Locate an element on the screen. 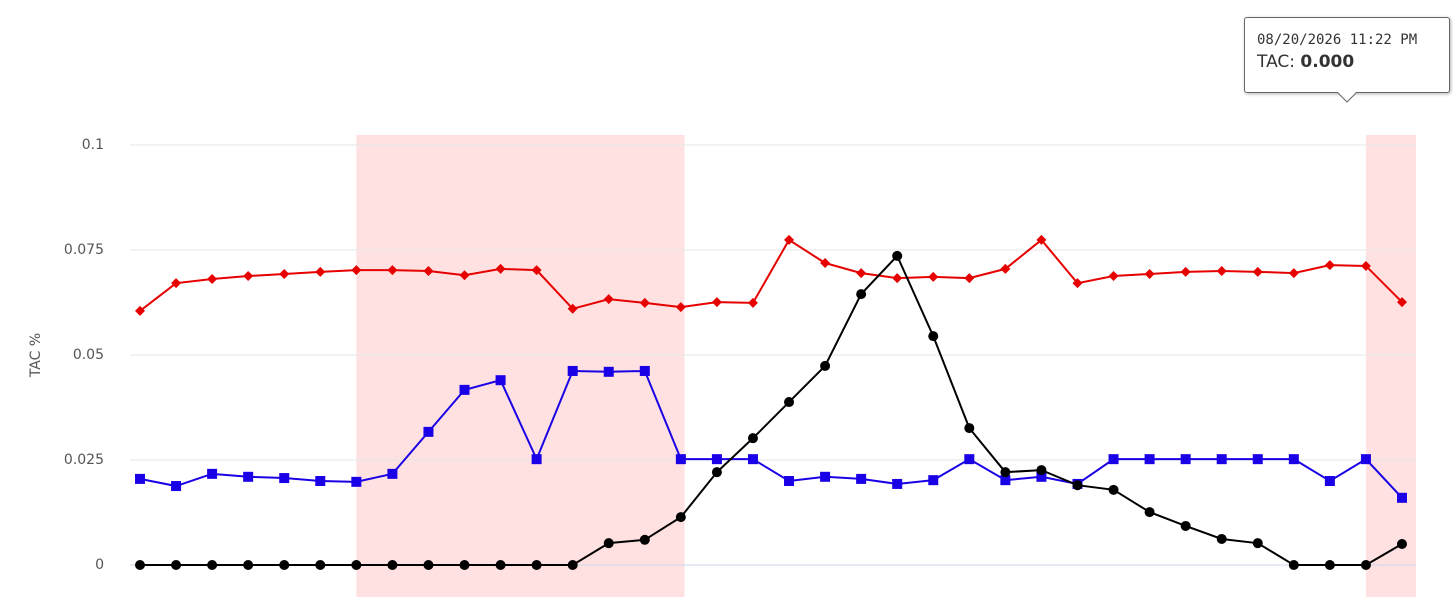 This screenshot has width=1453, height=610. y-tick-label: 0.05 is located at coordinates (88, 355).